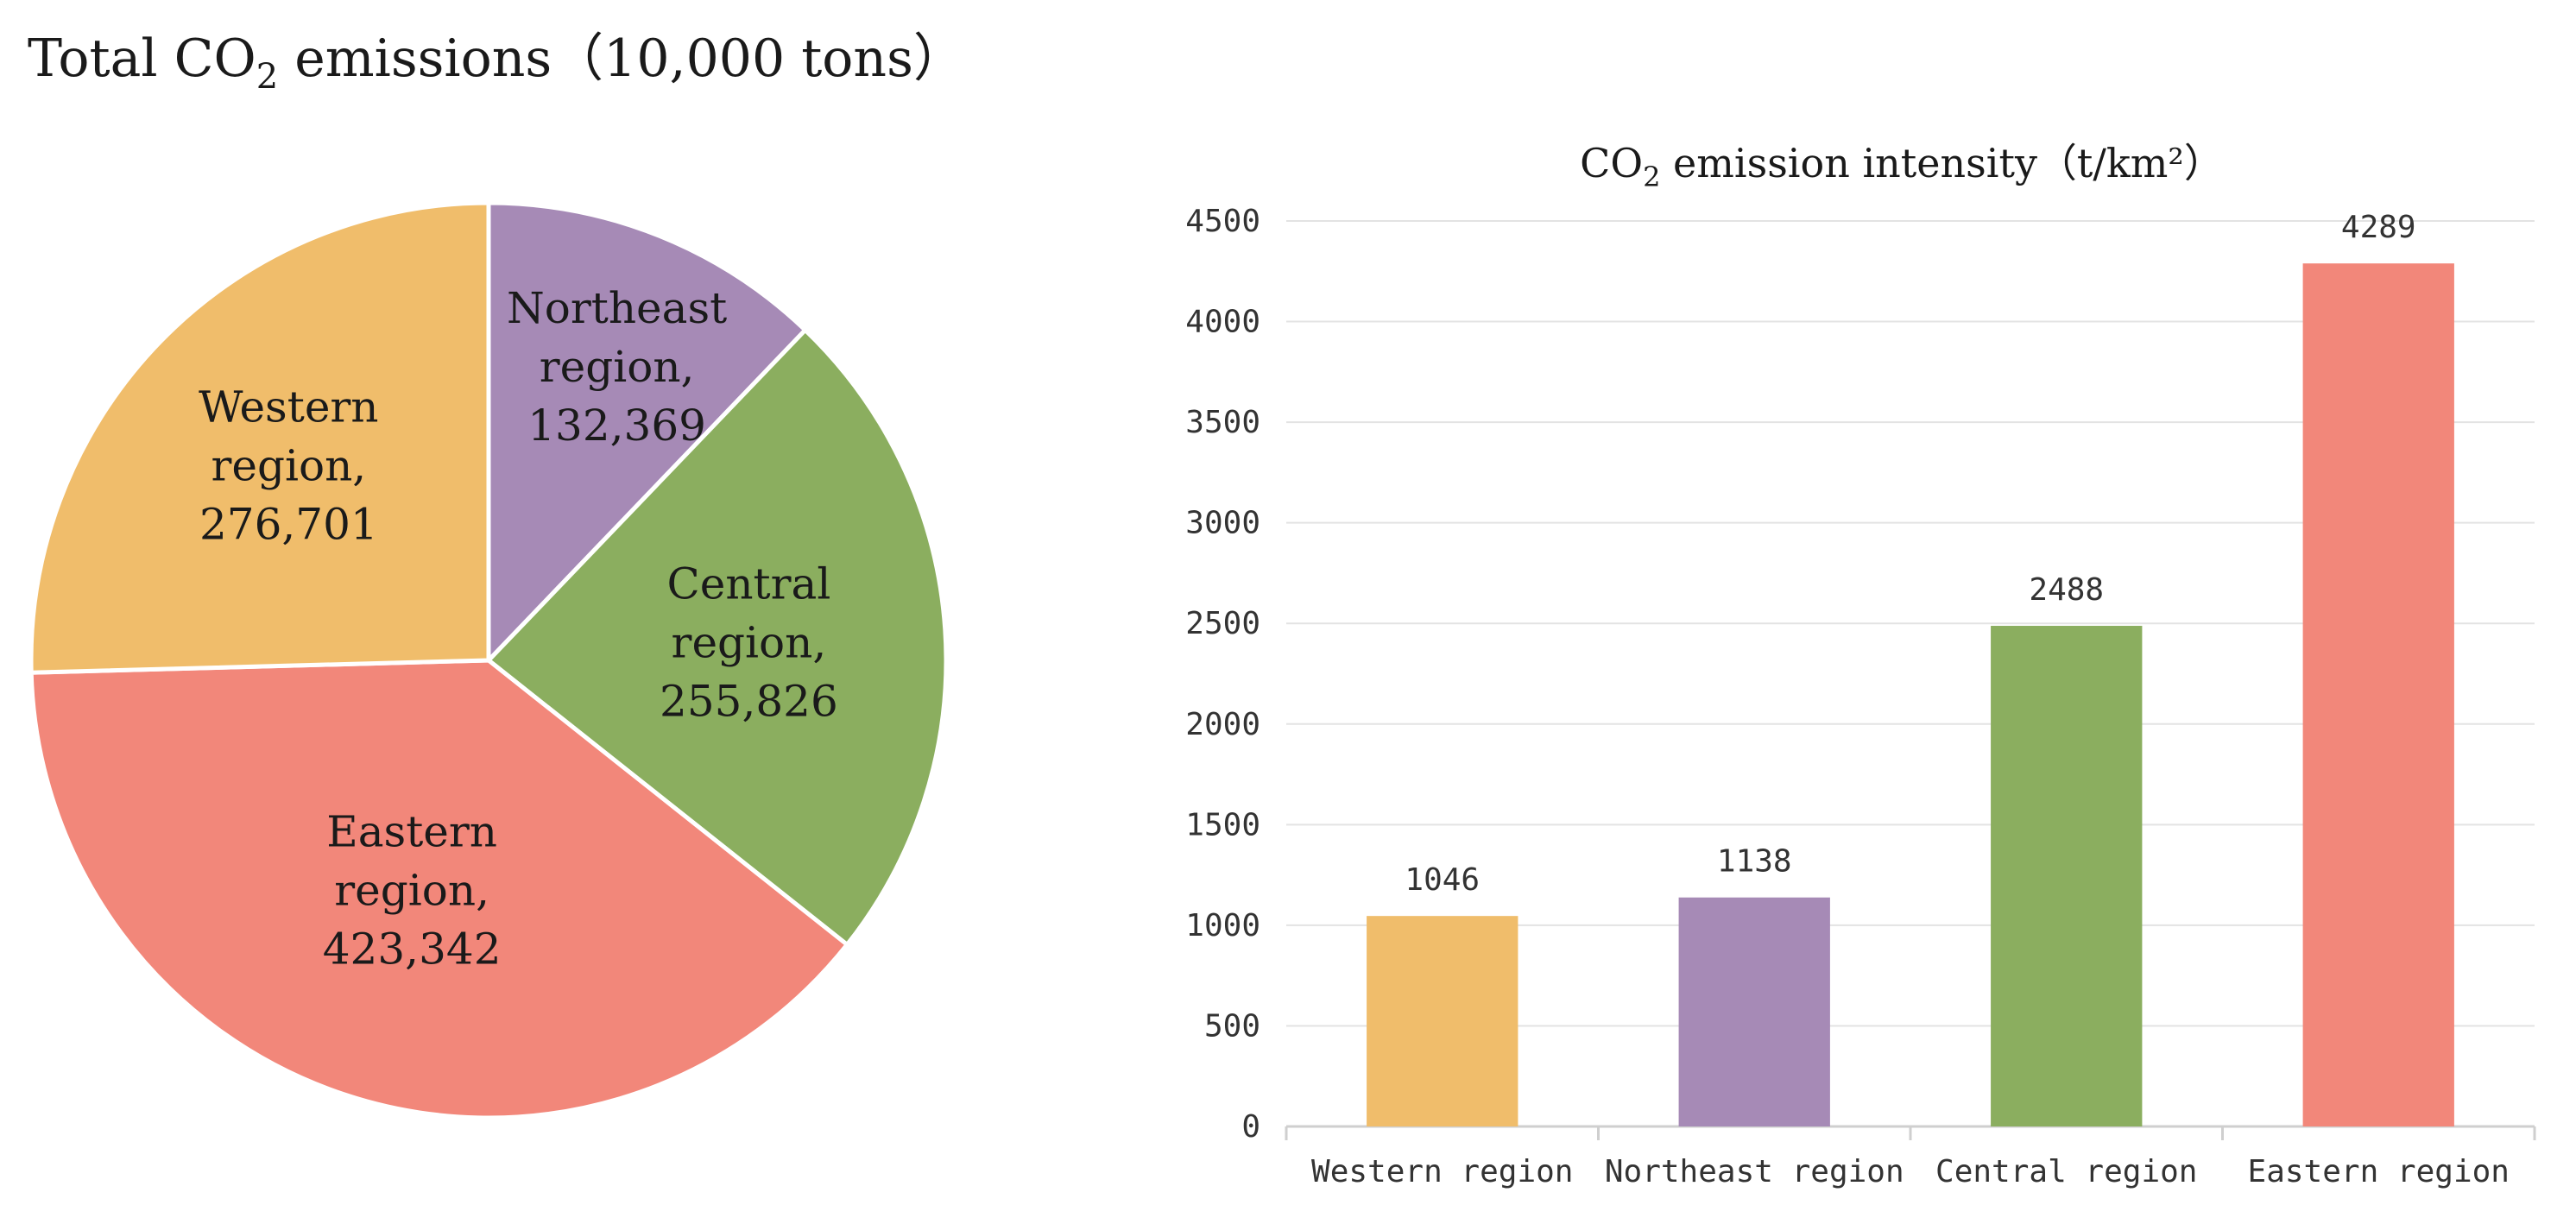 This screenshot has width=2576, height=1224. What do you see at coordinates (288, 466) in the screenshot?
I see `pie-label-western-region: Western region, 276,701` at bounding box center [288, 466].